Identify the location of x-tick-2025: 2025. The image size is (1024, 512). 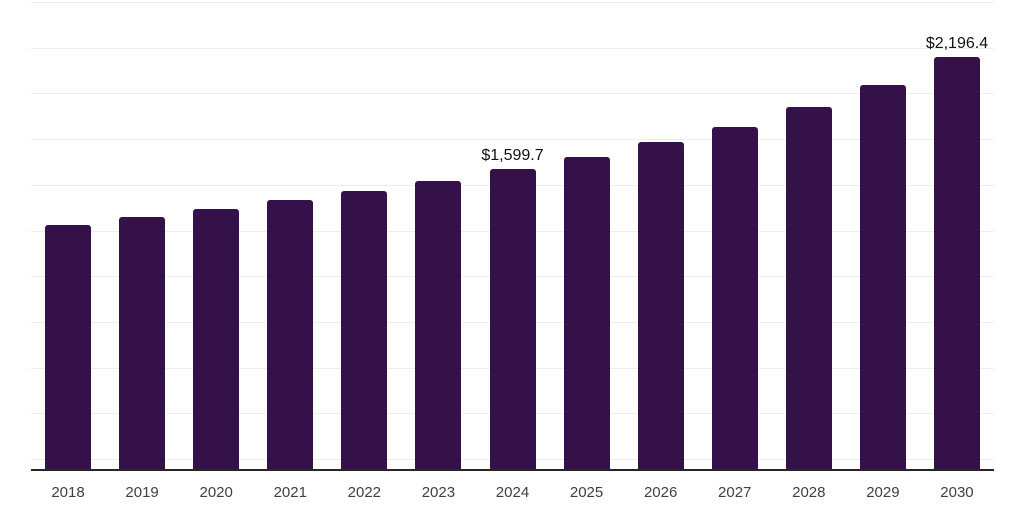
(586, 492).